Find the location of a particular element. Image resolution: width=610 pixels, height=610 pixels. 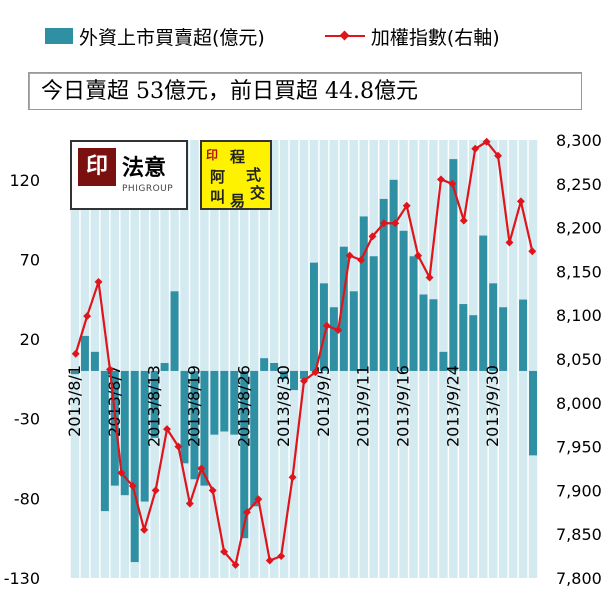

right-y-tick-label: 7,950 is located at coordinates (579, 447).